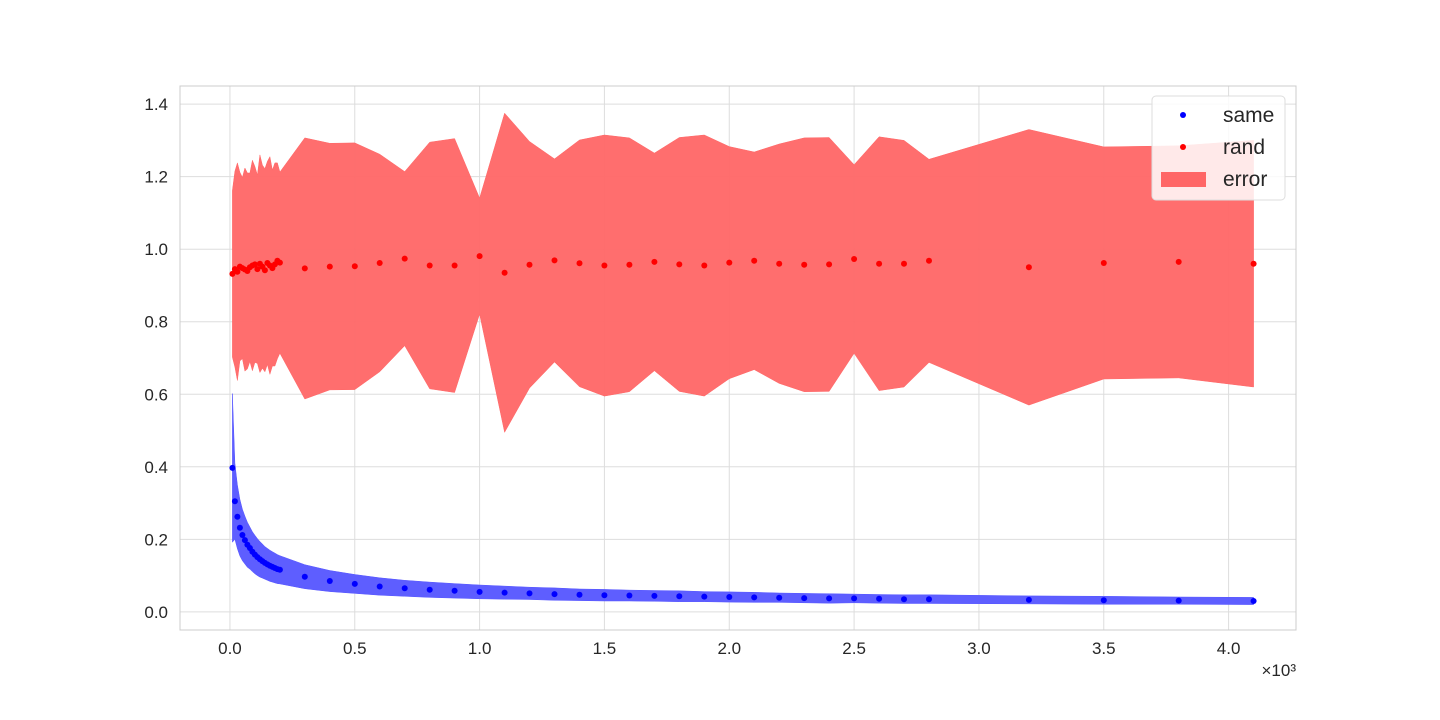 The image size is (1440, 720). I want to click on x-tick-label: 2.5, so click(854, 648).